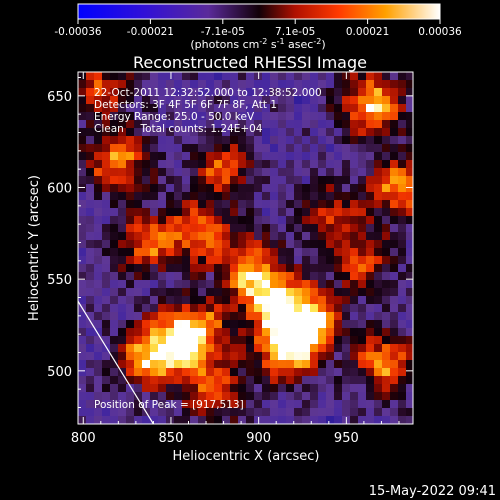 This screenshot has width=500, height=500. What do you see at coordinates (440, 32) in the screenshot?
I see `colorbar-tick-label: 0.00036` at bounding box center [440, 32].